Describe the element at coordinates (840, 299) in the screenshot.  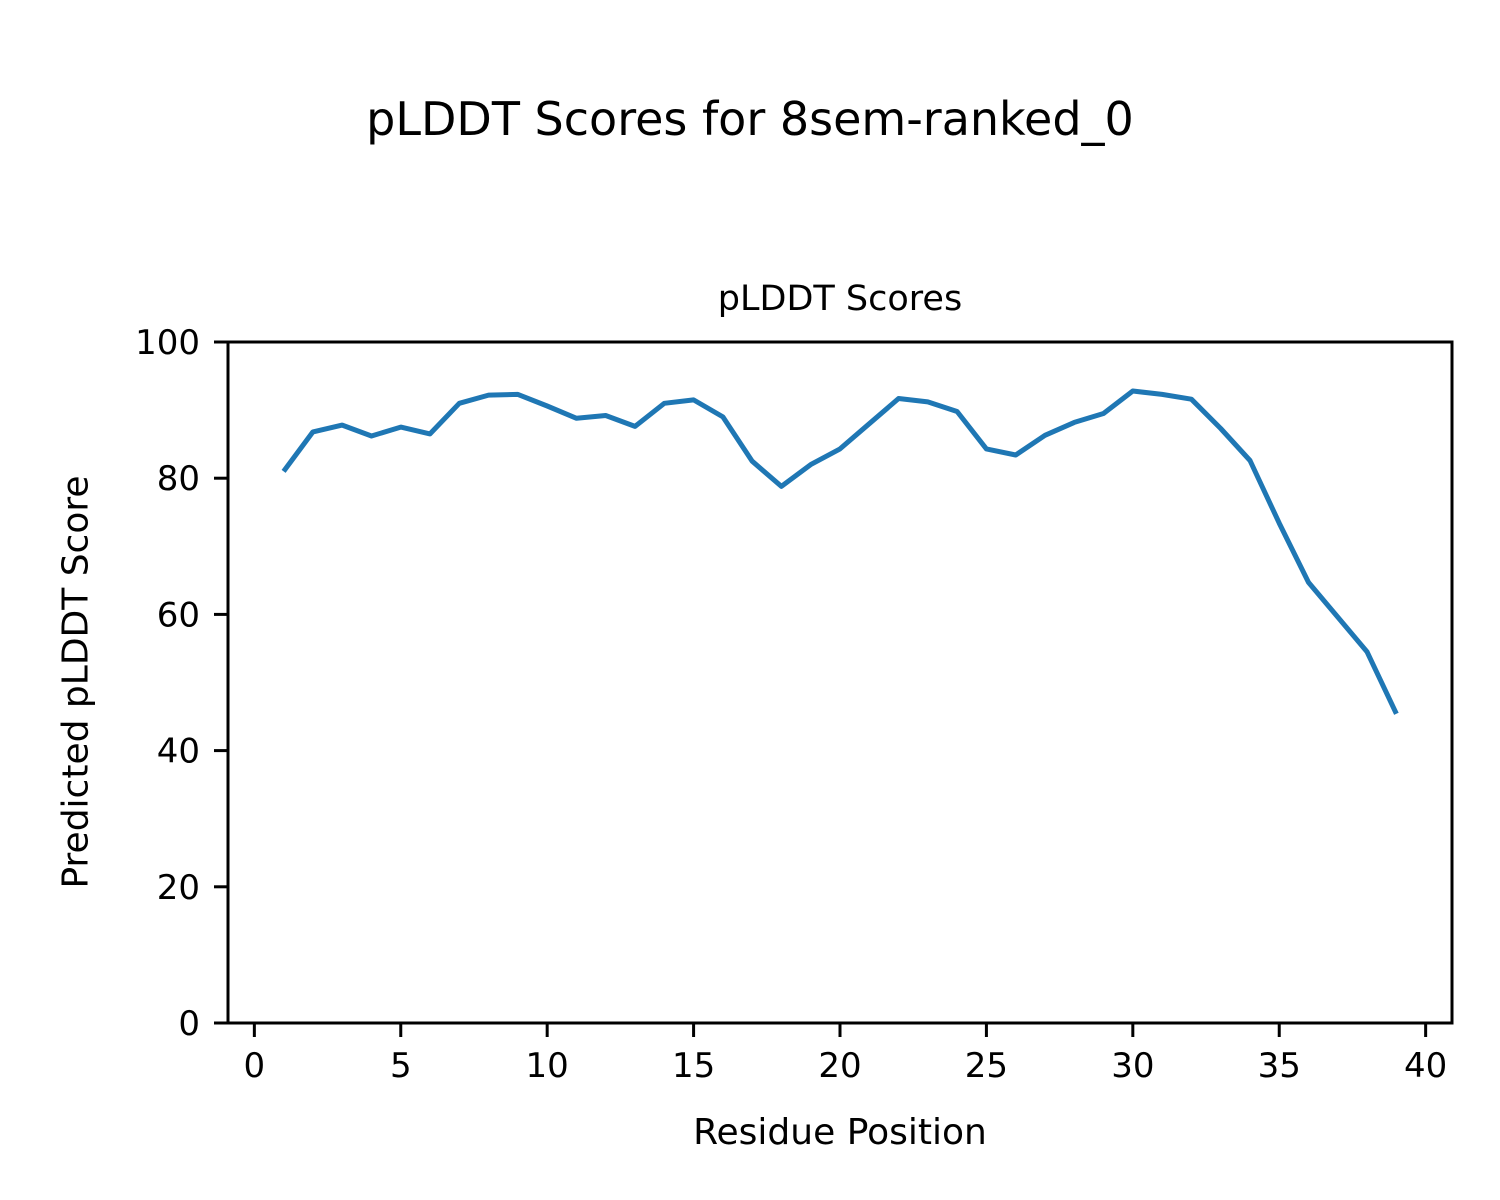
I see `axes-title: pLDDT Scores` at that location.